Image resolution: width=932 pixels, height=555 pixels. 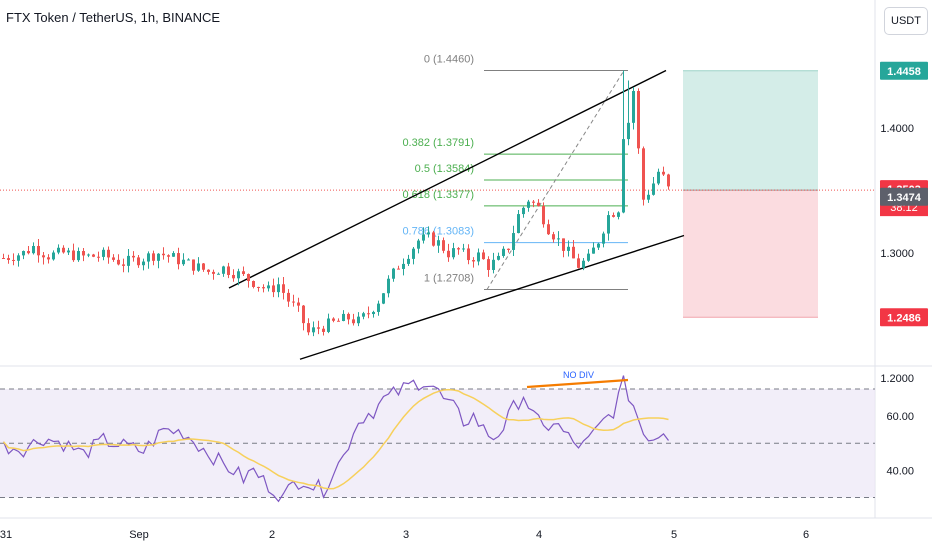 I want to click on target-price-tag-bg, so click(x=904, y=70).